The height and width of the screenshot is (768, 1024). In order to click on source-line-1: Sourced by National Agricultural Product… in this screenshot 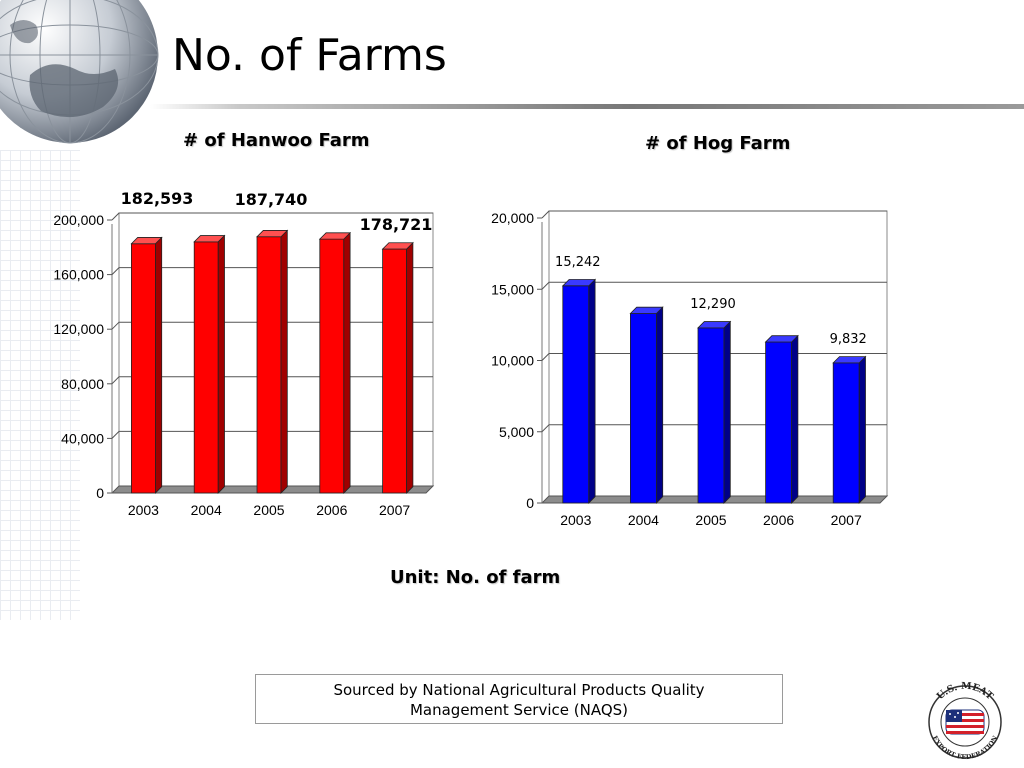, I will do `click(519, 690)`.